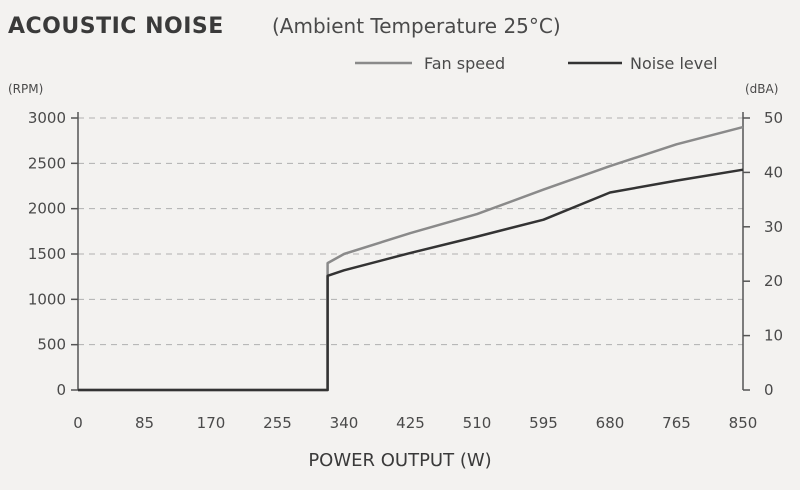 This screenshot has height=490, width=800. What do you see at coordinates (25, 89) in the screenshot?
I see `left-axis-unit: (RPM)` at bounding box center [25, 89].